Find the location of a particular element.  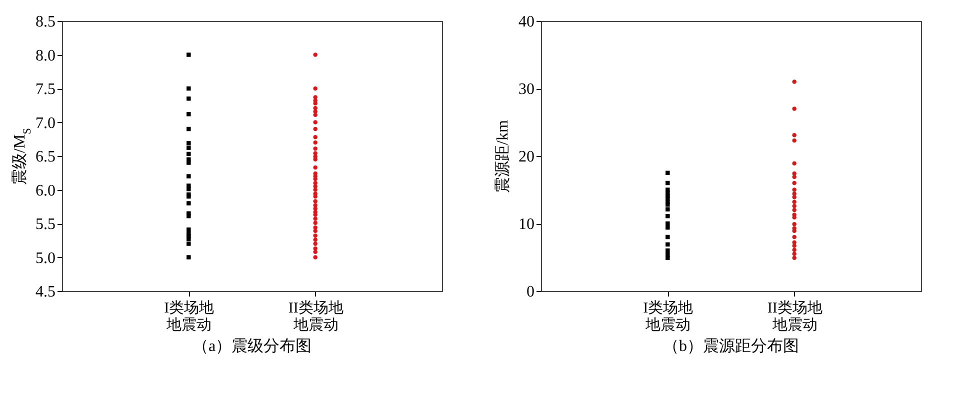

y-tick-label: 10 is located at coordinates (526, 224).